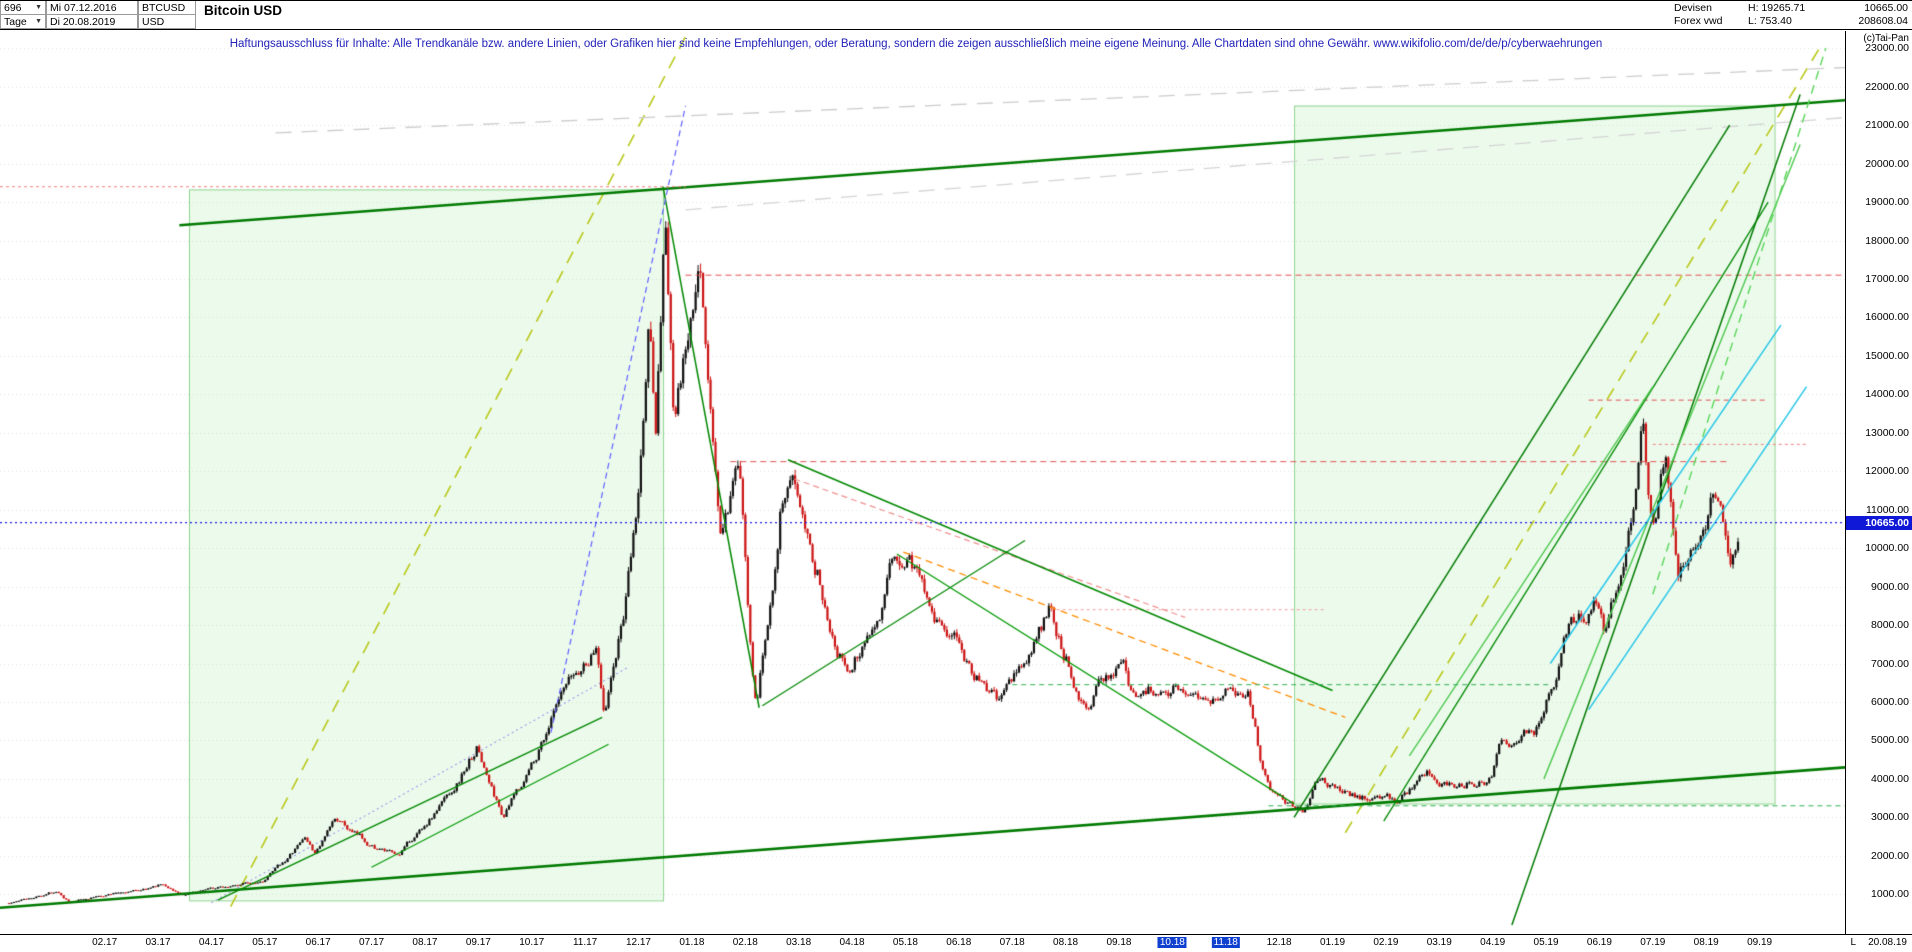  Describe the element at coordinates (1887, 548) in the screenshot. I see `y-axis-tick-label: 10000.00` at that location.